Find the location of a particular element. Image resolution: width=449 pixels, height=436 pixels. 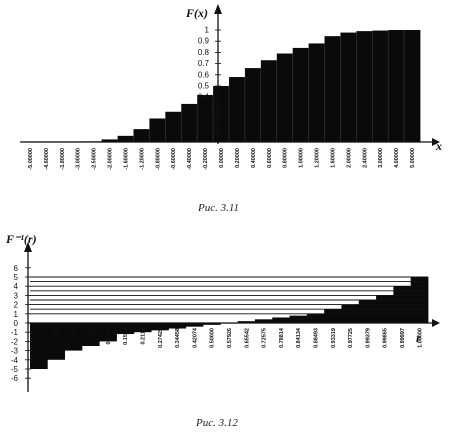

y-tick-label: 2 is located at coordinates (16, 305).